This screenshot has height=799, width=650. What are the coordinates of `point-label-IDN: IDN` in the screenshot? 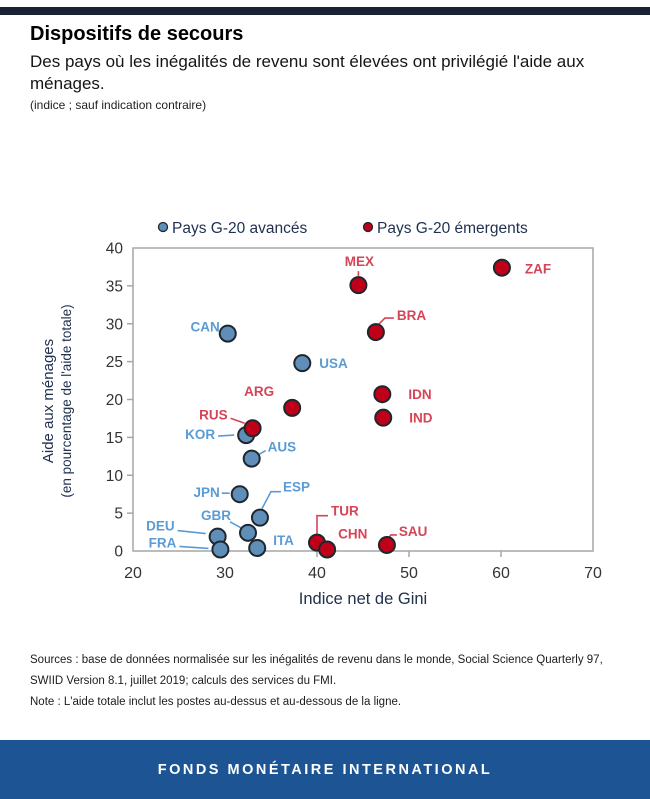 It's located at (419, 394).